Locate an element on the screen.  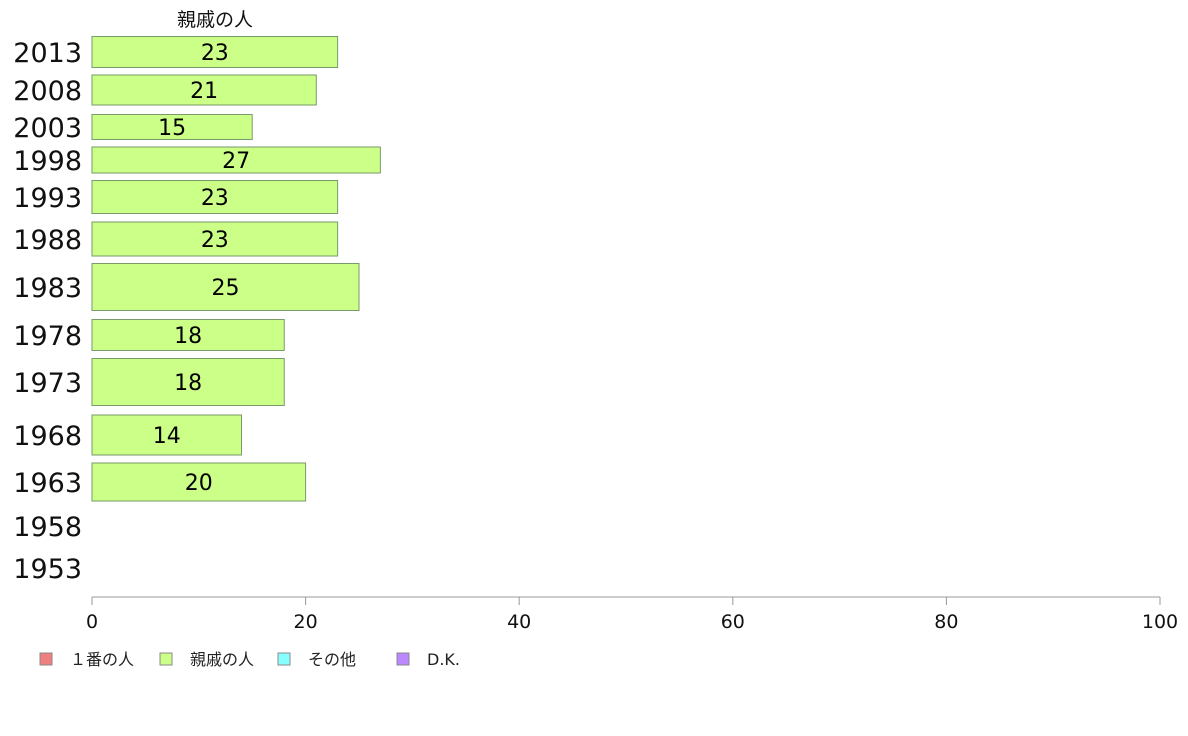
bar-2003 is located at coordinates (172, 127).